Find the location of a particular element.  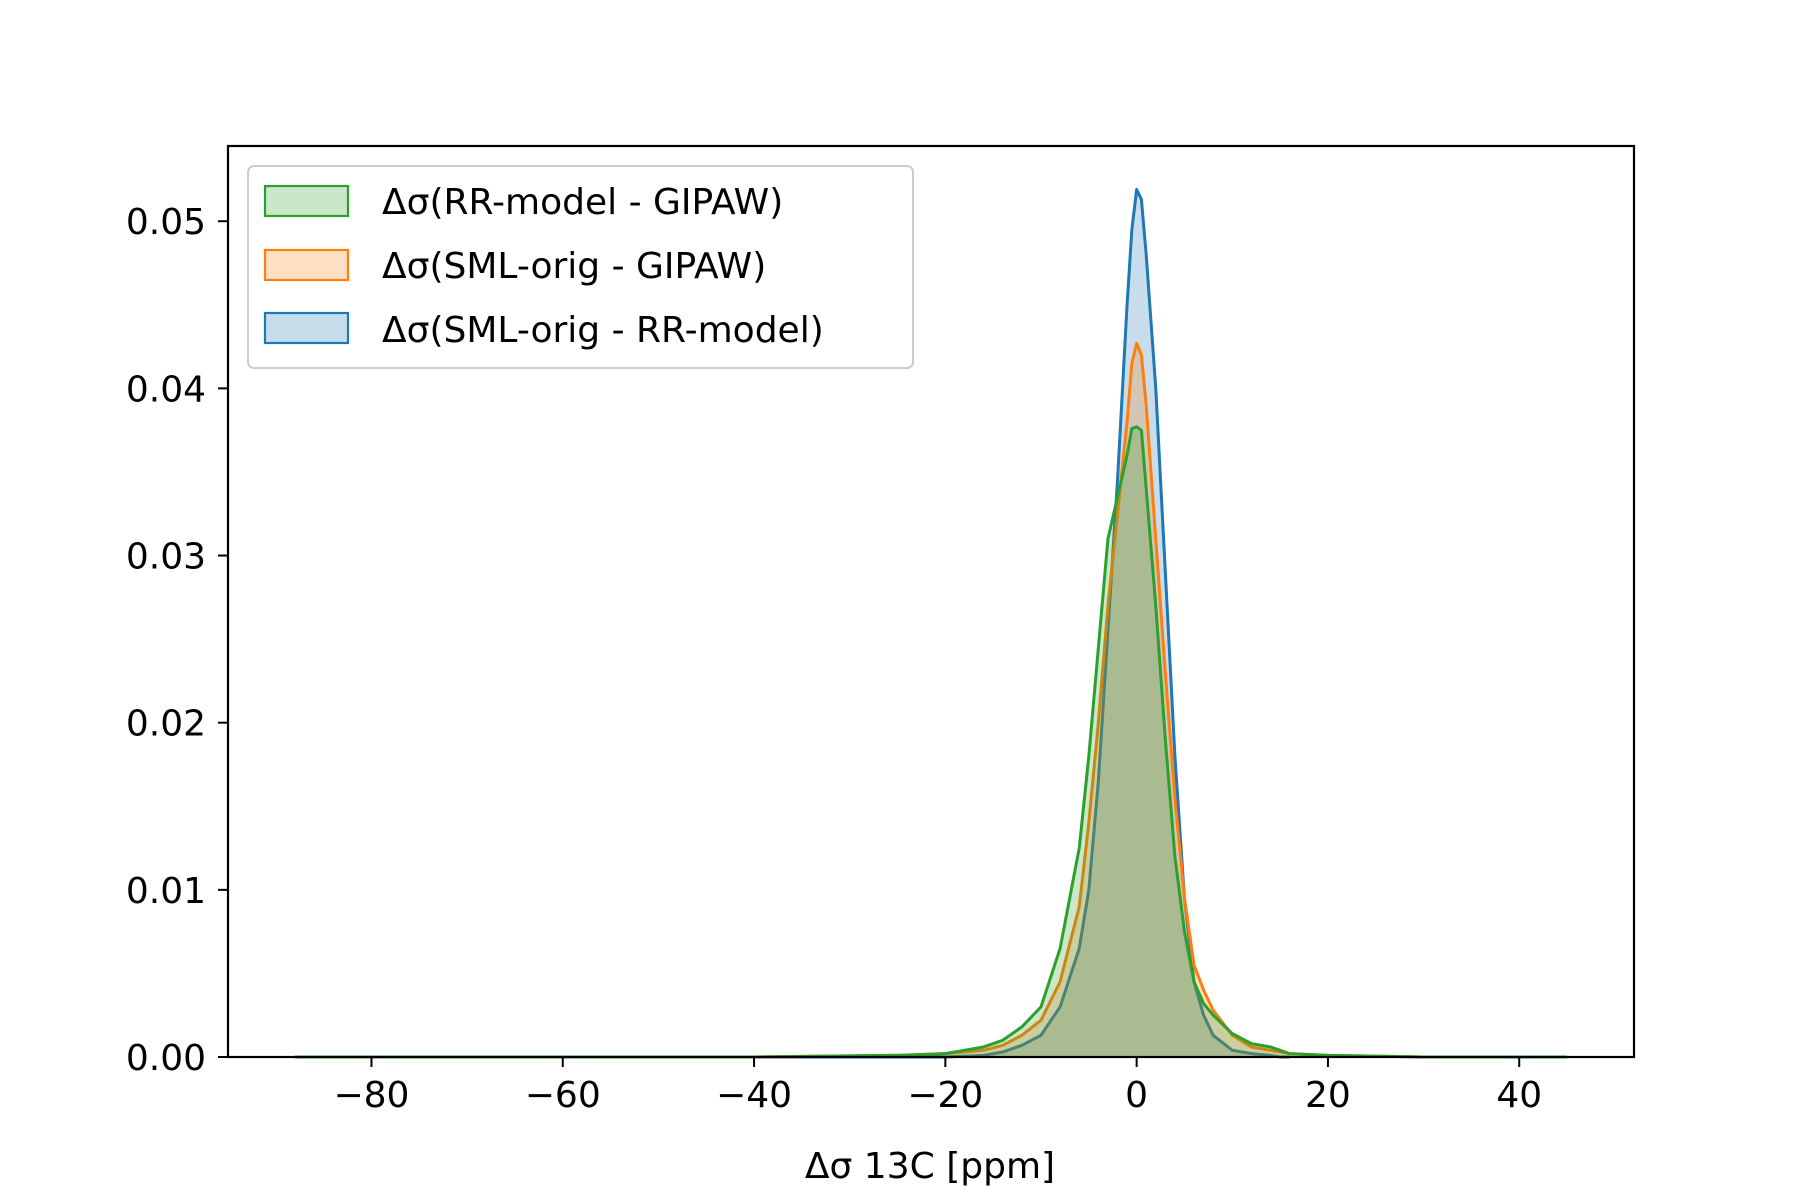

x-tick-label: 0 is located at coordinates (1136, 1095).